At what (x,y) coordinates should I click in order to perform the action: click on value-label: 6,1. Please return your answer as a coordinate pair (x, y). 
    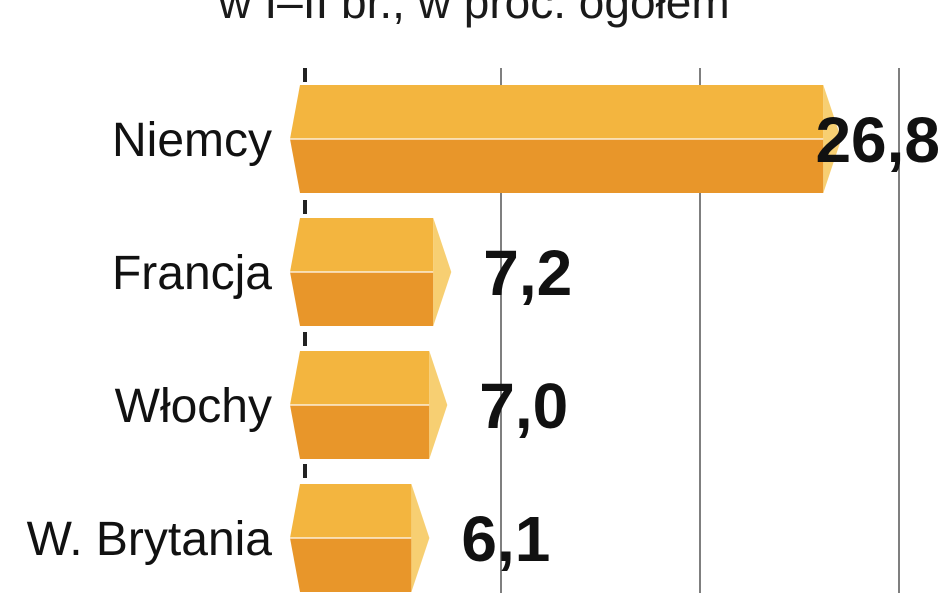
    Looking at the image, I should click on (505, 539).